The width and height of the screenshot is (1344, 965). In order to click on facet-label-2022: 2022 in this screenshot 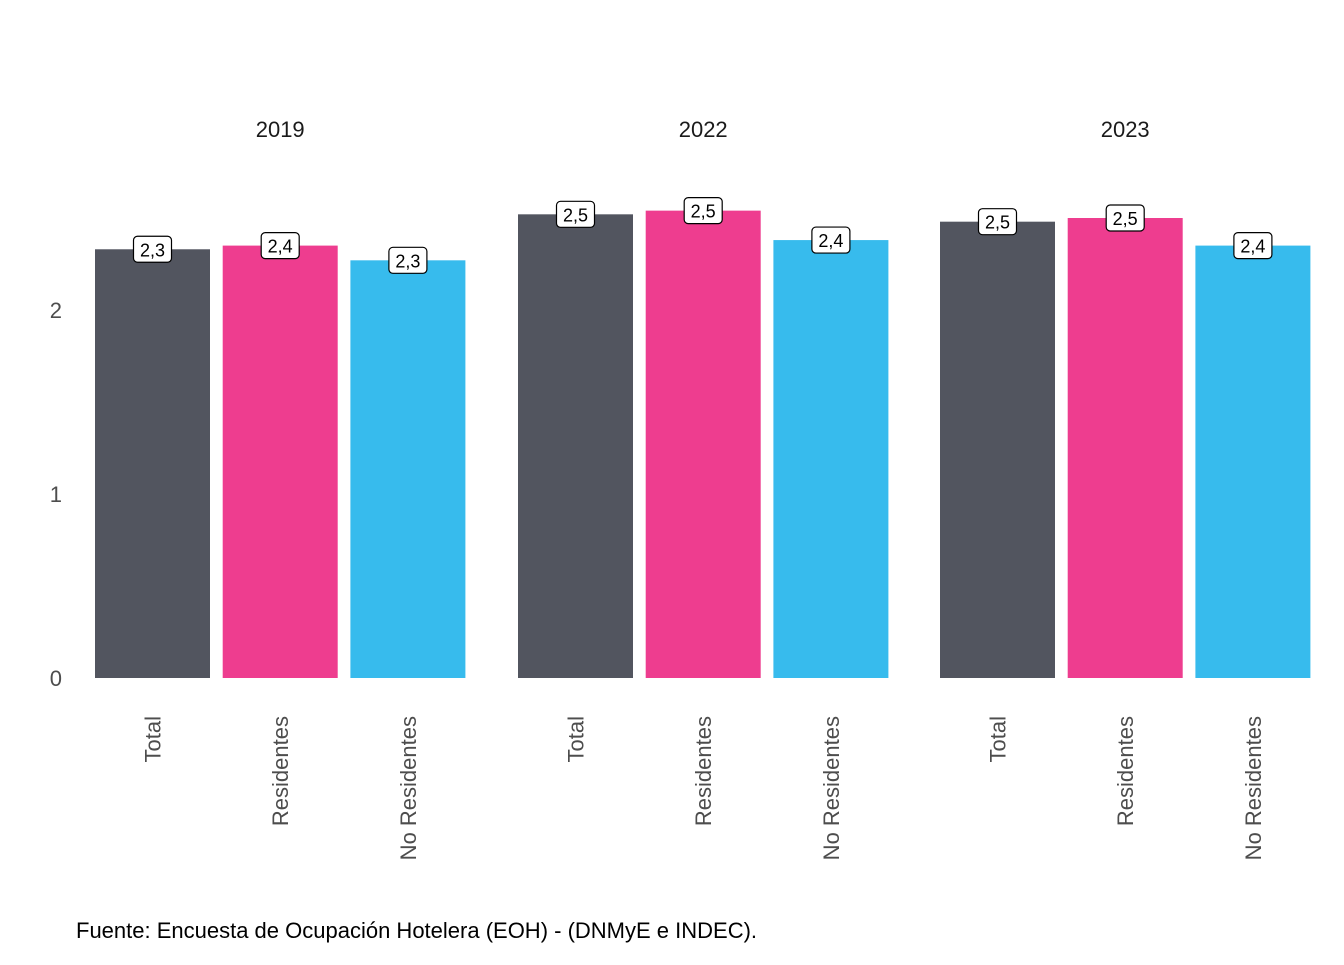, I will do `click(703, 129)`.